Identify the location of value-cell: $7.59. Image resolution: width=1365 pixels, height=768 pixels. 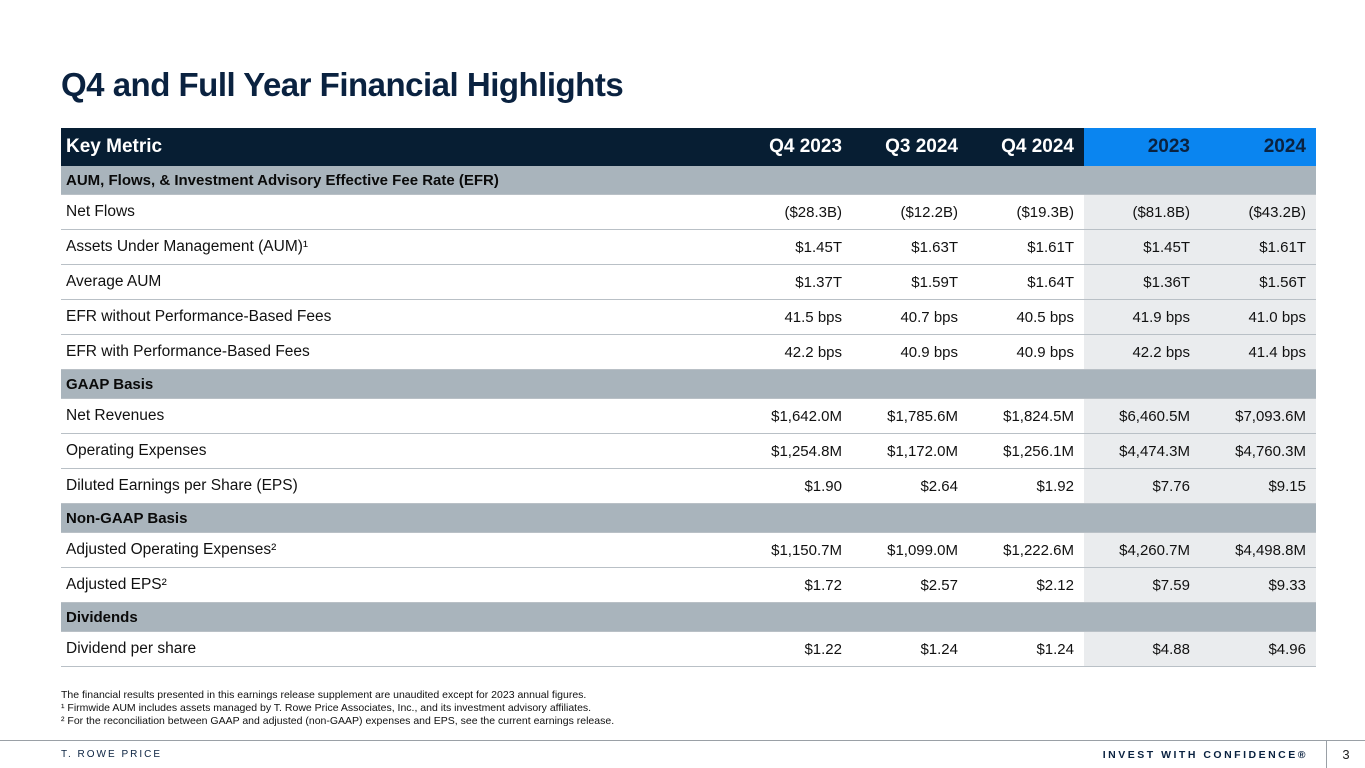
(1142, 585).